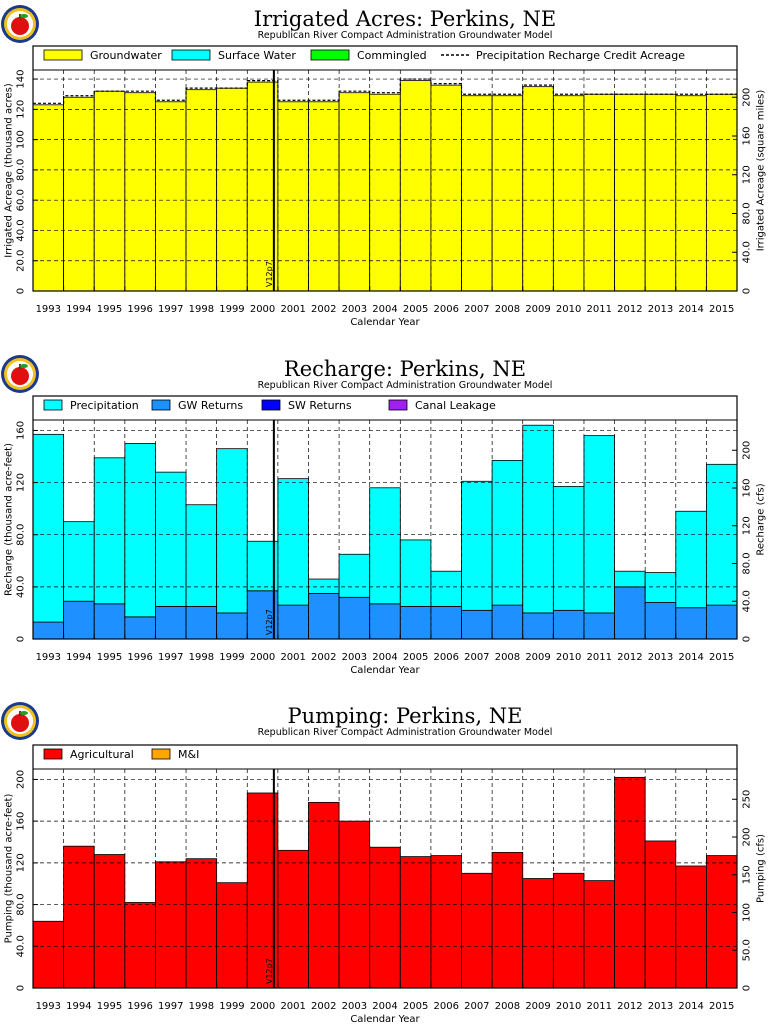 Image resolution: width=768 pixels, height=1024 pixels. Describe the element at coordinates (324, 196) in the screenshot. I see `bar-0-groundwater-2002` at that location.